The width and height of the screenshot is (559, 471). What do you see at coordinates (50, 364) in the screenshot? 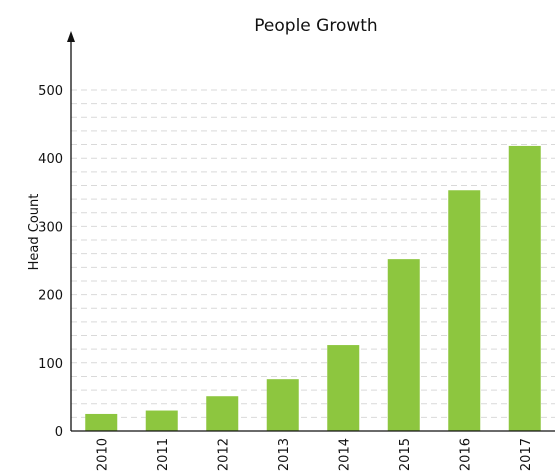
I see `y-tick-label: 100` at bounding box center [50, 364].